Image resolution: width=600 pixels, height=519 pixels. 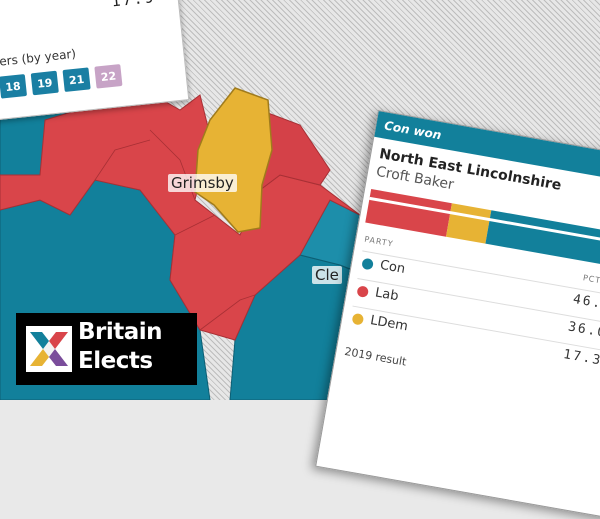 What do you see at coordinates (76, 79) in the screenshot?
I see `year-button-21: 21` at bounding box center [76, 79].